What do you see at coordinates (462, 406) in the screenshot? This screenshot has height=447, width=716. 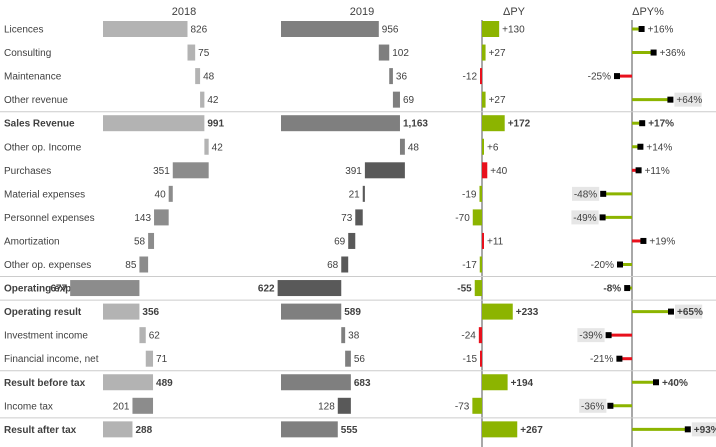 I see `value-label-delta: -73` at bounding box center [462, 406].